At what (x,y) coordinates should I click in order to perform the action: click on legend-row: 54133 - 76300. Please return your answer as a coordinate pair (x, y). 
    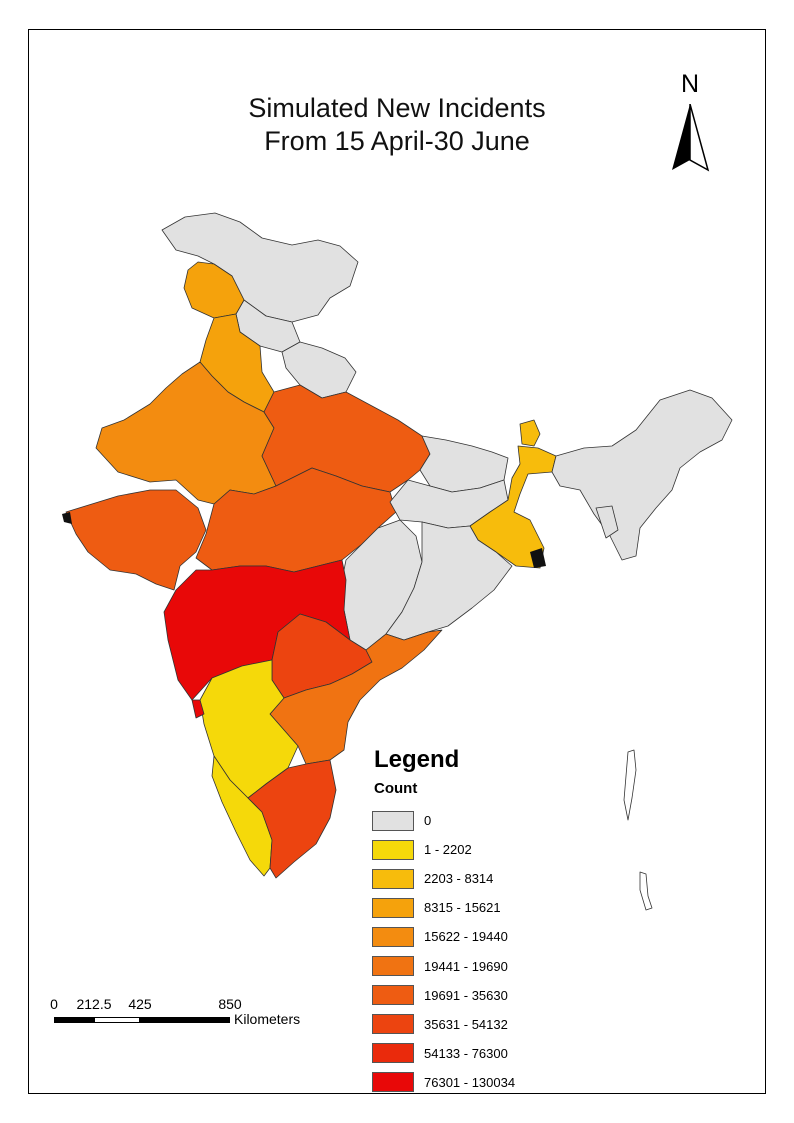
    Looking at the image, I should click on (472, 1053).